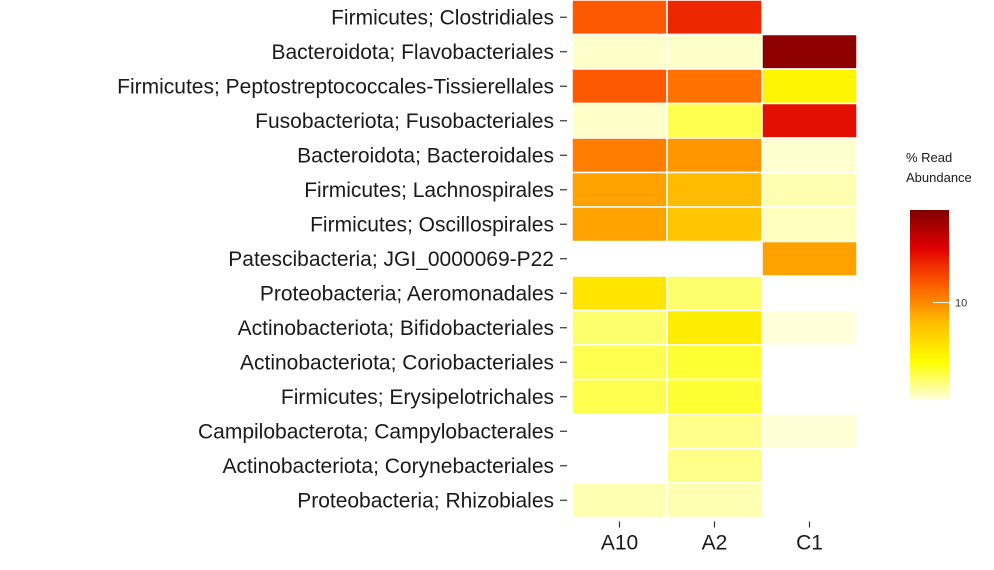  What do you see at coordinates (809, 543) in the screenshot?
I see `column-label: C1` at bounding box center [809, 543].